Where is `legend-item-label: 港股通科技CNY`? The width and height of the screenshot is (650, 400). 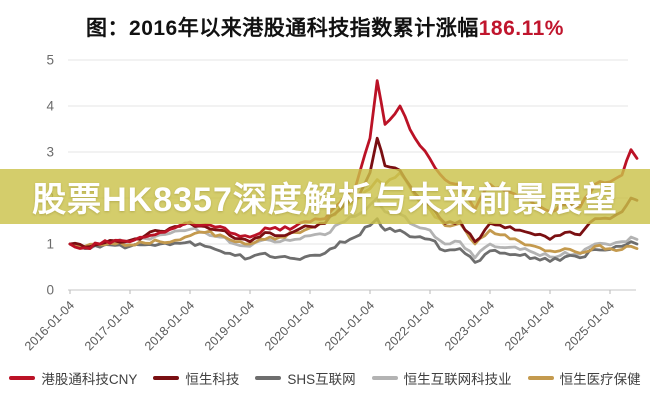 legend-item-label: 港股通科技CNY is located at coordinates (89, 379).